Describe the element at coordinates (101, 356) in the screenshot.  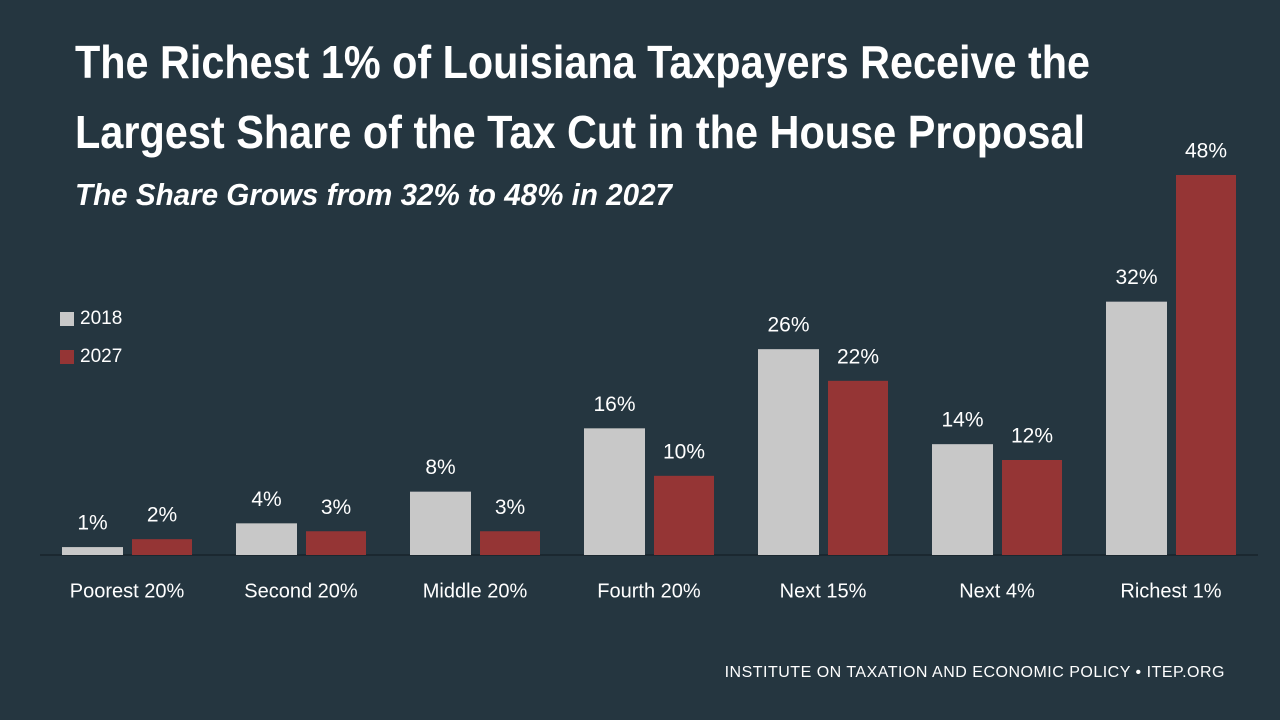
I see `legend-label: 2027` at that location.